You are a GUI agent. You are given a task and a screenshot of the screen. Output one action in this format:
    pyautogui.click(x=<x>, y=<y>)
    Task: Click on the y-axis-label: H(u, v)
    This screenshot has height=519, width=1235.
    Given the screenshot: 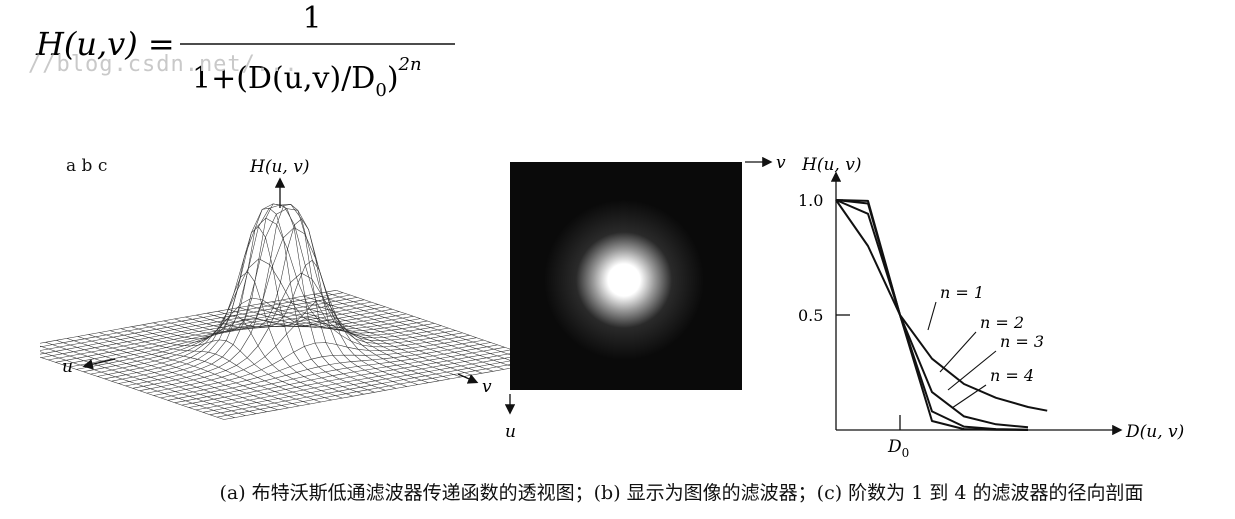 What is the action you would take?
    pyautogui.click(x=831, y=165)
    